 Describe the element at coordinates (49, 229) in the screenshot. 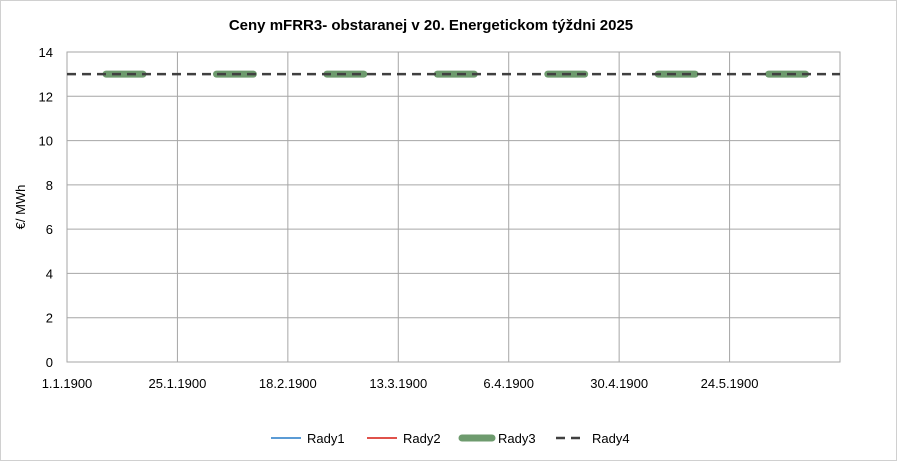

I see `y-tick-label: 6` at that location.